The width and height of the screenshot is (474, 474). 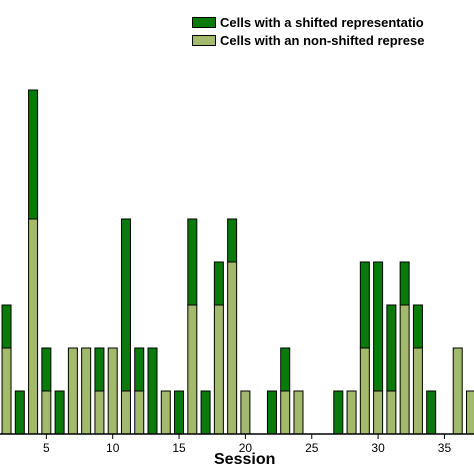 What do you see at coordinates (204, 40) in the screenshot?
I see `legend-swatch-non-shifted` at bounding box center [204, 40].